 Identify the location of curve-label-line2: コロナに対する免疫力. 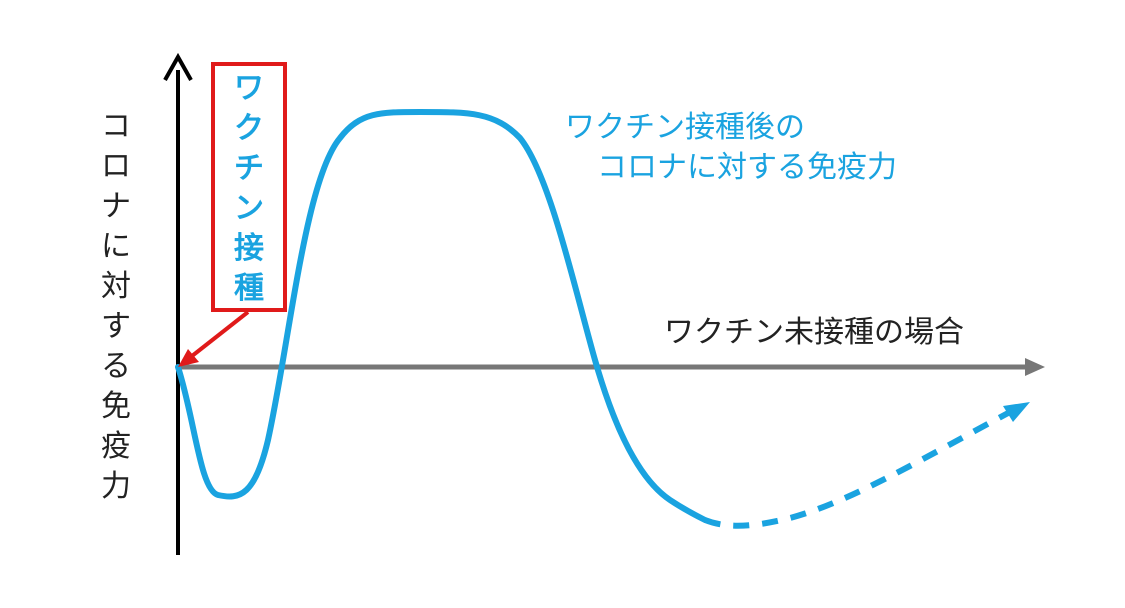
(747, 167).